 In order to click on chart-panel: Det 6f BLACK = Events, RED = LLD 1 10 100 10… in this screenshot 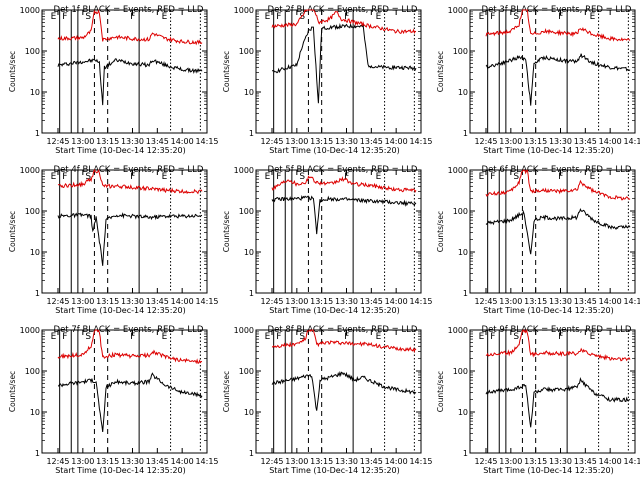, I will do `click(538, 240)`.